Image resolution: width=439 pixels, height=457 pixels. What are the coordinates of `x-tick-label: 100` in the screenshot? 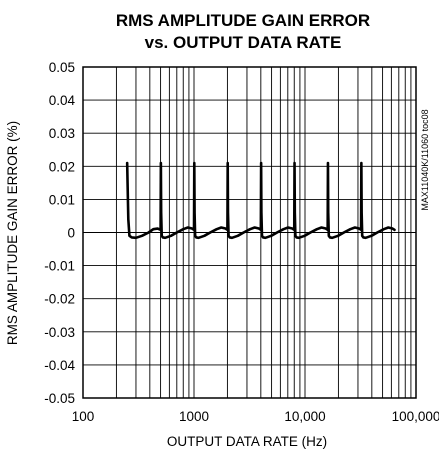 It's located at (83, 416).